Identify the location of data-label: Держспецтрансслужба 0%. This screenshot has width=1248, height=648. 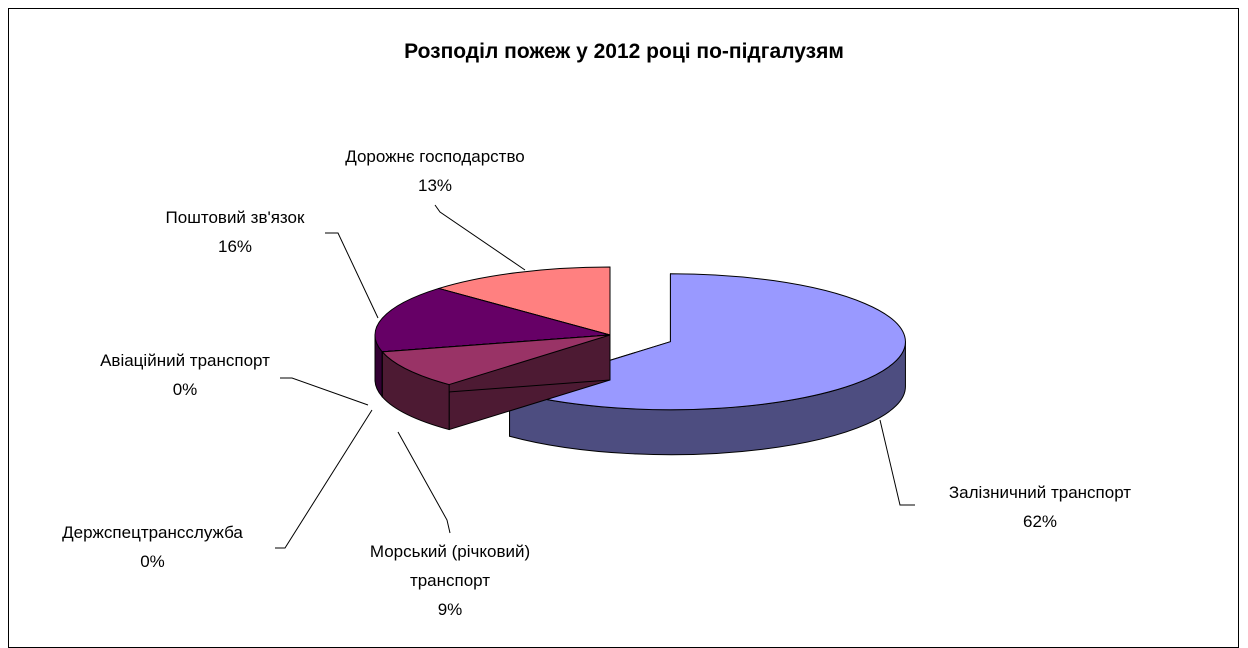
(152, 547).